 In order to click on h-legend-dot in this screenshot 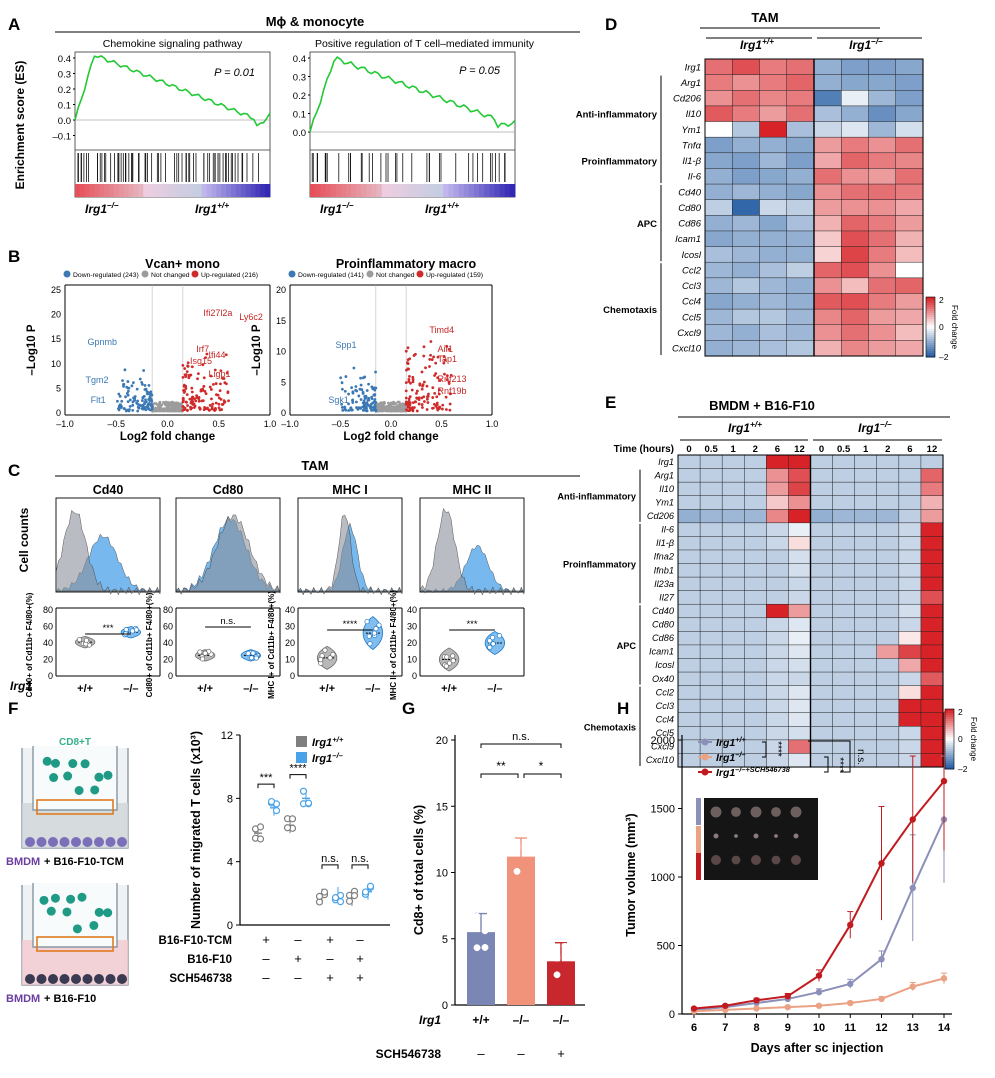, I will do `click(705, 742)`.